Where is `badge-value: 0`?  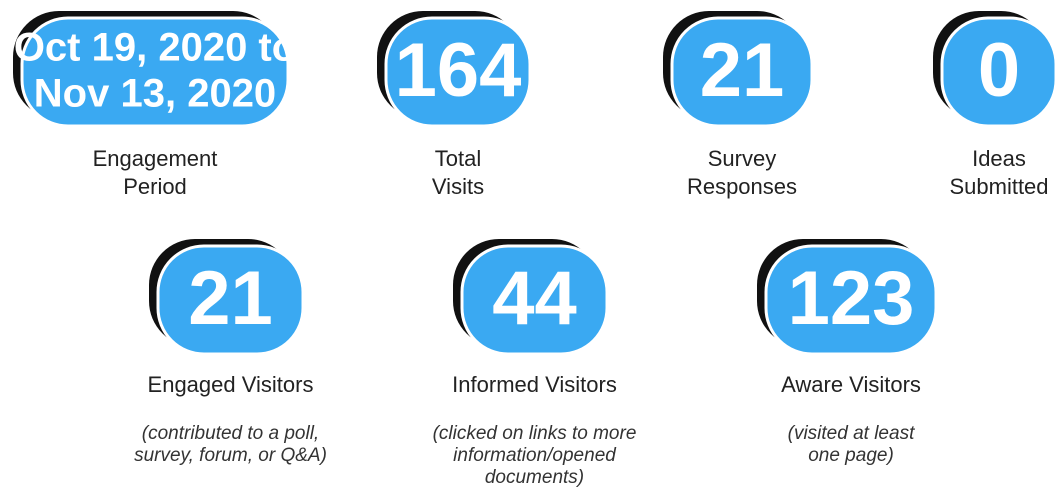
badge-value: 0 is located at coordinates (999, 70).